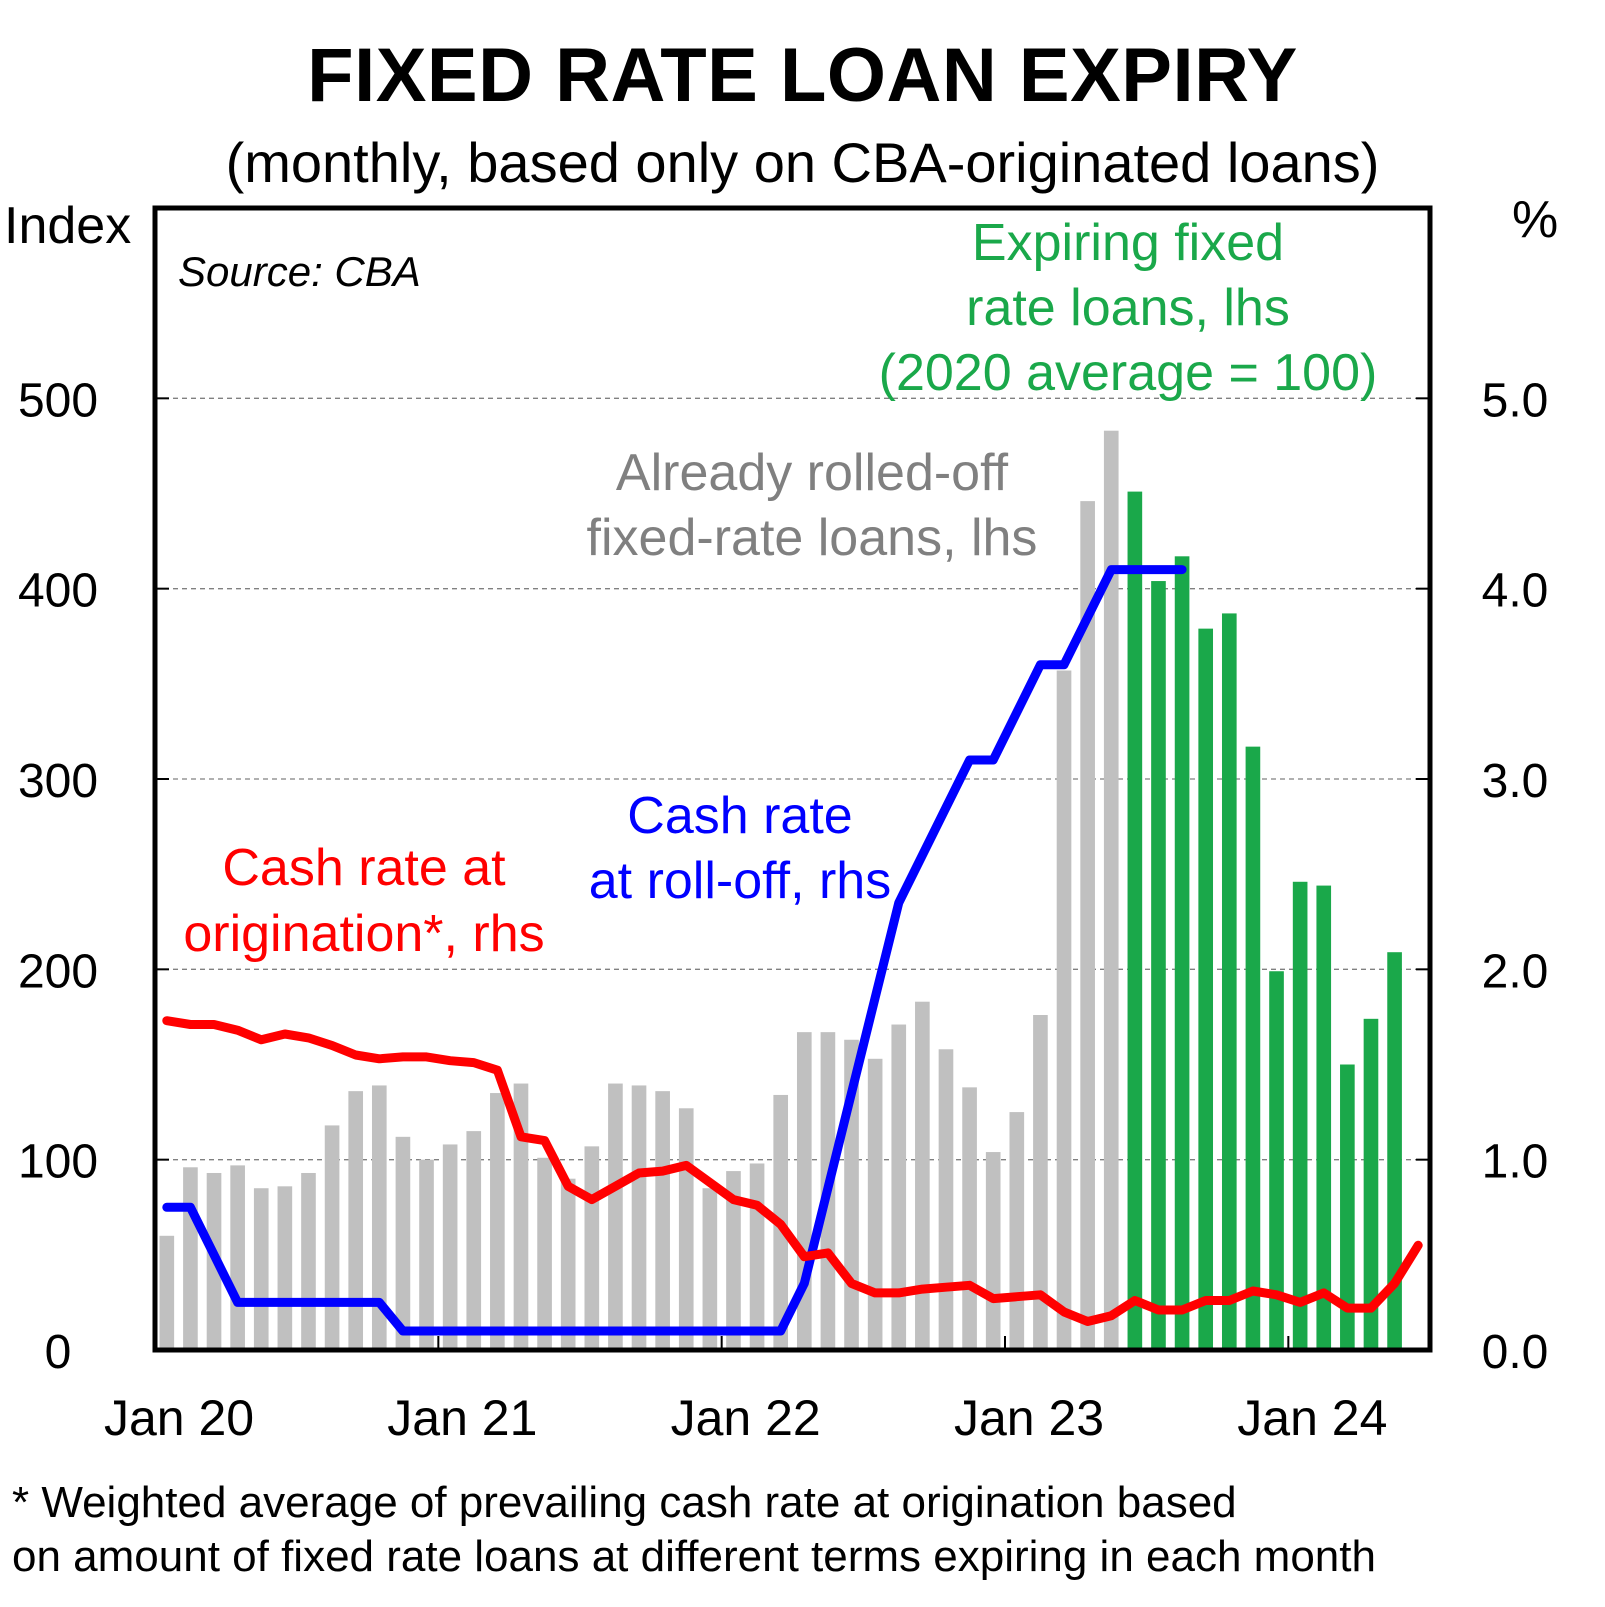 This screenshot has width=1605, height=1607. I want to click on annotation-7: Cash rate at, so click(364, 868).